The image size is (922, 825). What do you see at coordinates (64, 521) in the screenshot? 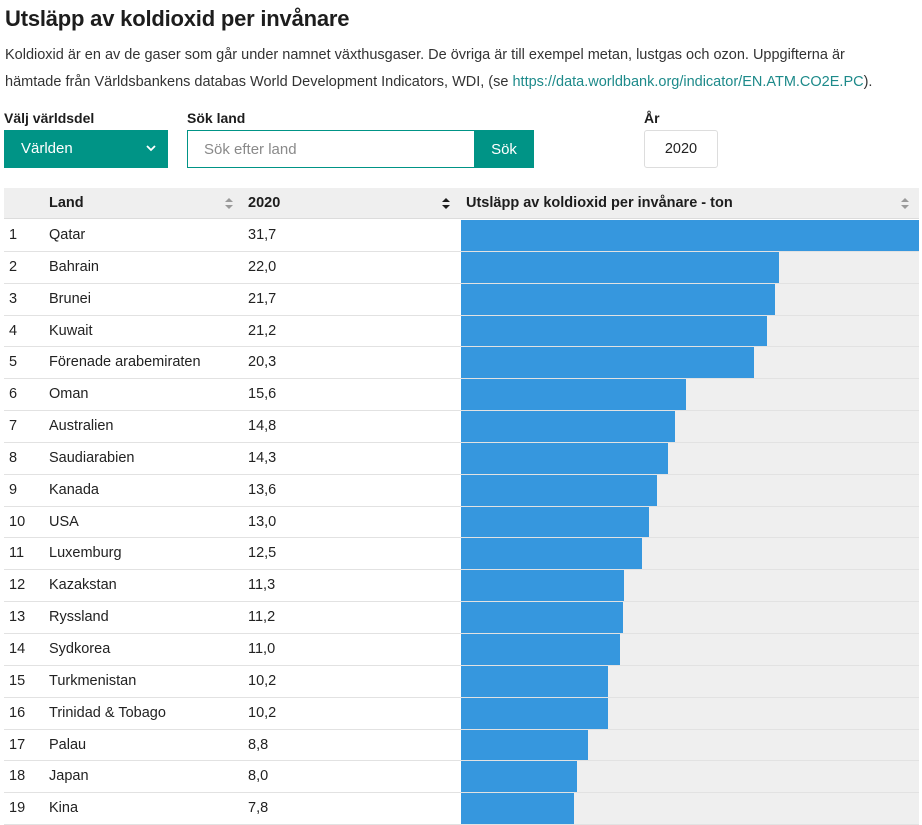
I see `country-cell: USA` at bounding box center [64, 521].